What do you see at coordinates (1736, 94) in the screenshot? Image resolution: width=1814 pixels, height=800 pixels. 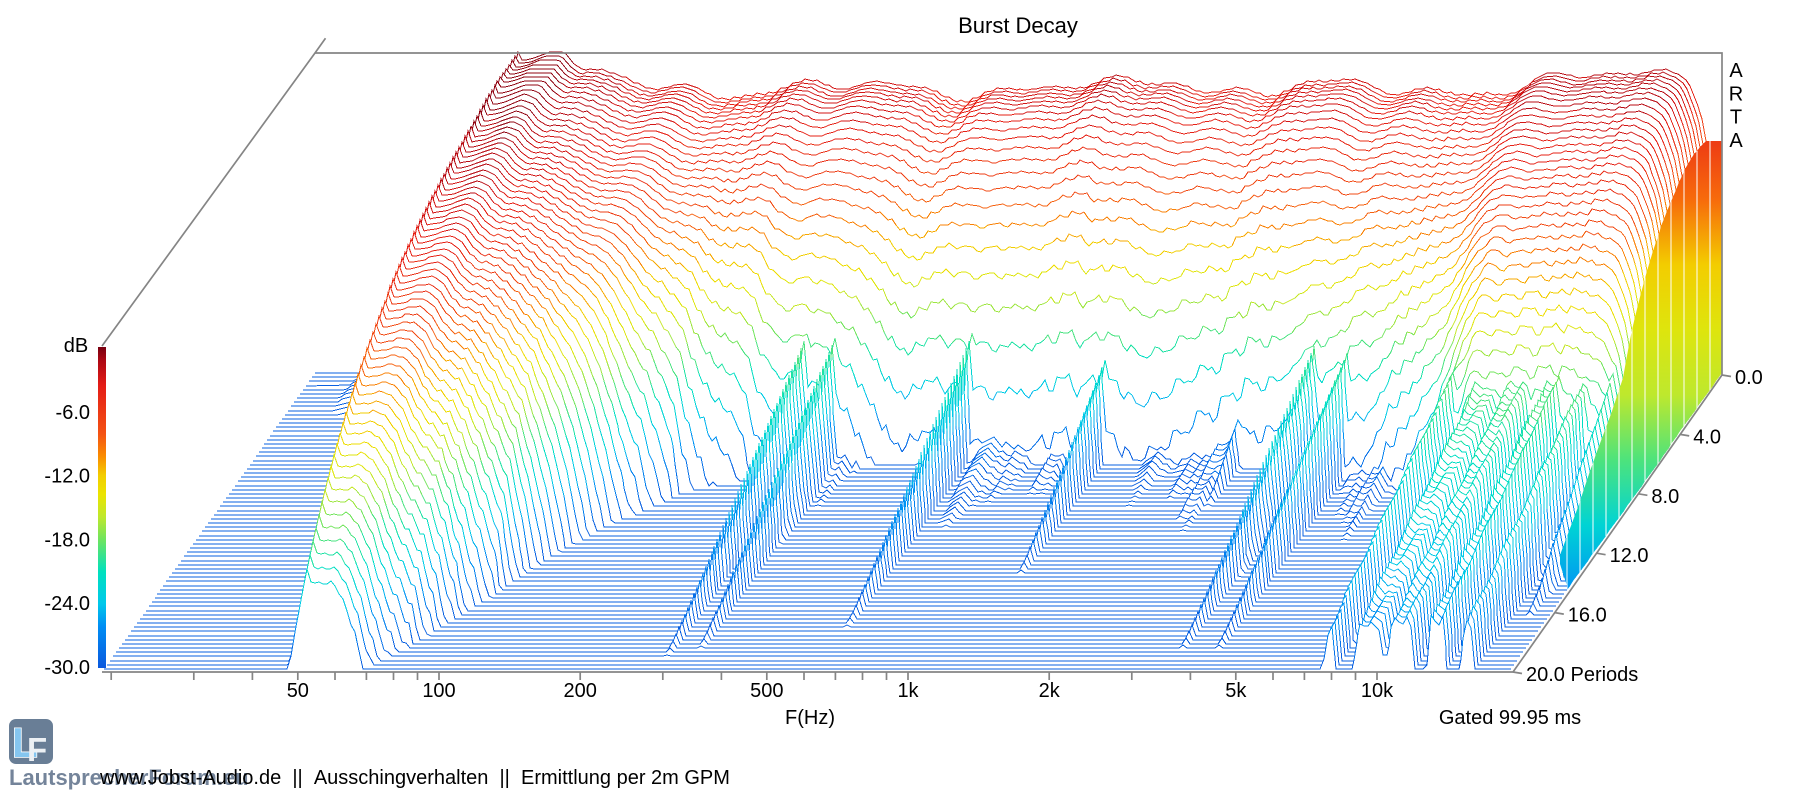 I see `svg-text: R` at bounding box center [1736, 94].